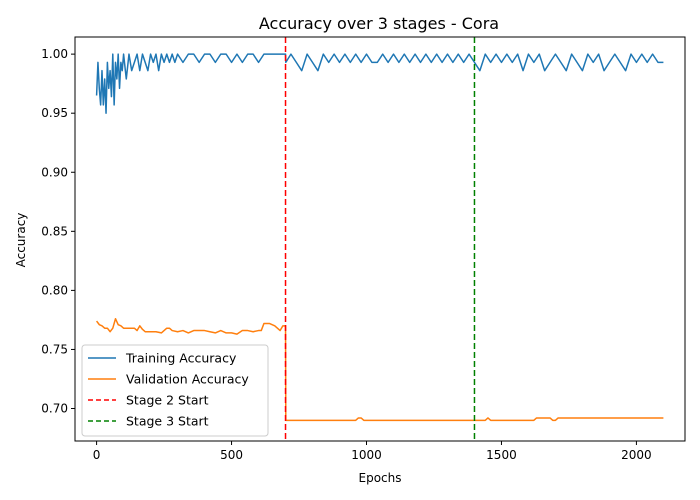  I want to click on x-tick-label: 1000, so click(366, 455).